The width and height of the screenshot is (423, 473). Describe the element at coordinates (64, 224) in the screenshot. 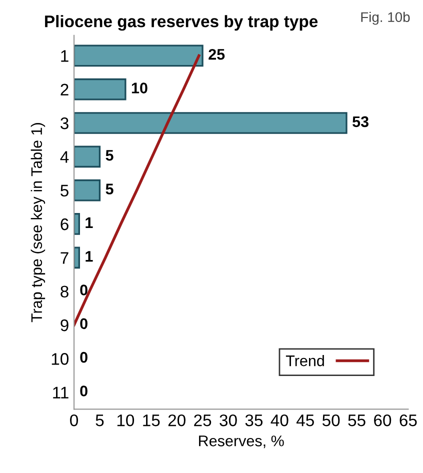

I see `y-tick-label: 6` at that location.